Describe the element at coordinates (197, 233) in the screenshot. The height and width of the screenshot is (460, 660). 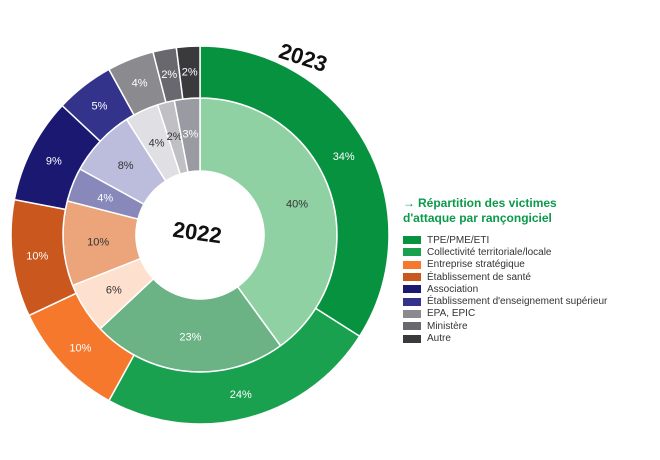
I see `year-label-inner: 2022` at that location.